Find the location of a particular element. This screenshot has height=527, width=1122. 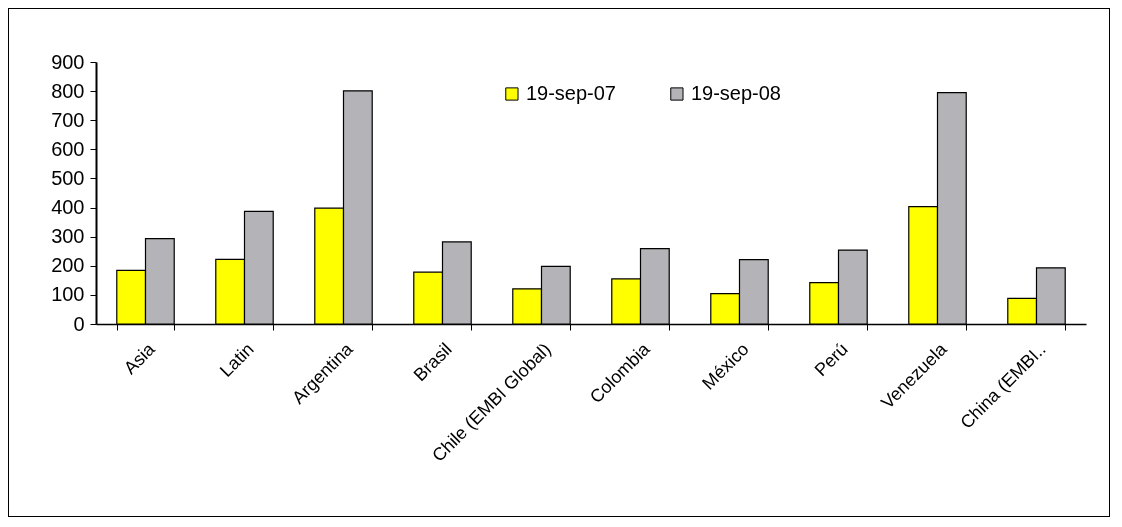

x-tick-label: Asia is located at coordinates (139, 358).